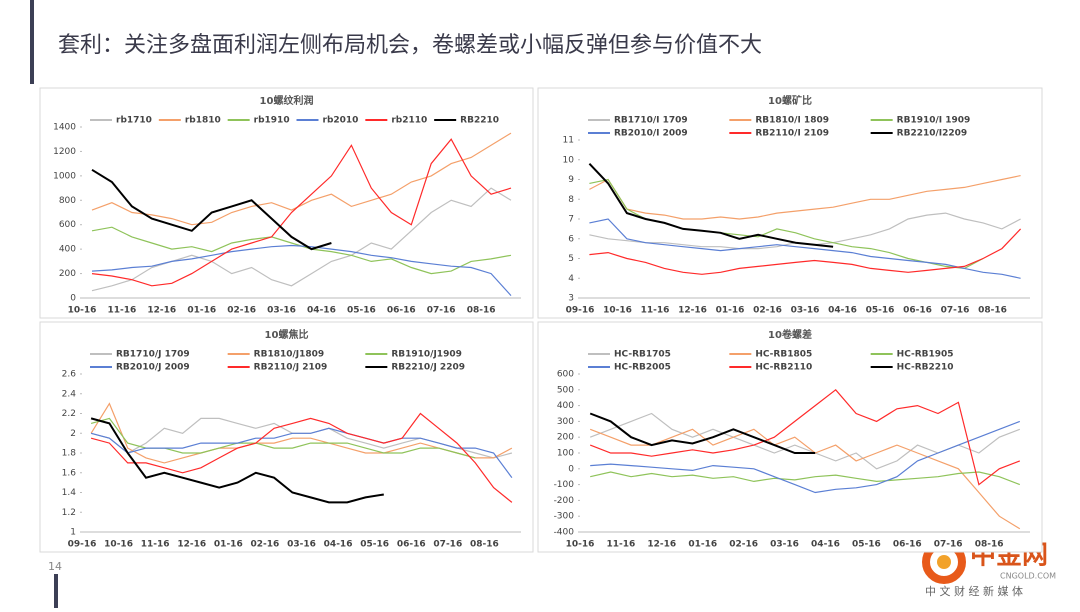 The width and height of the screenshot is (1080, 612). What do you see at coordinates (565, 454) in the screenshot?
I see `y-tick-label: 100` at bounding box center [565, 454].